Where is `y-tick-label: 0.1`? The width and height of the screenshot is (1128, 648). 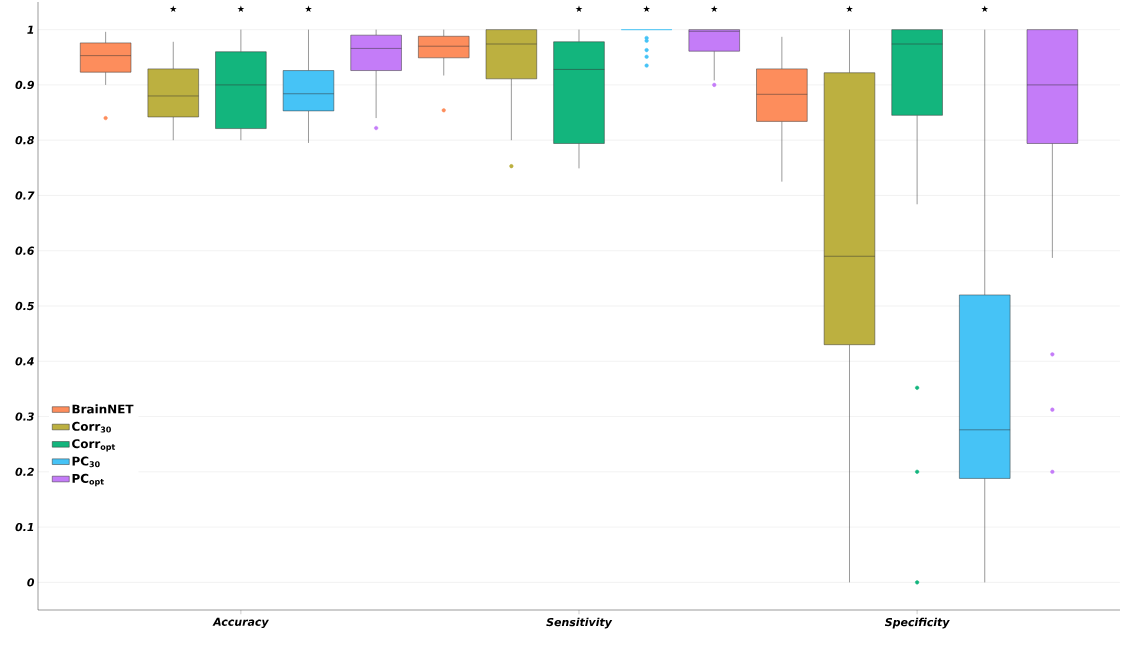
y-tick-label: 0.1 is located at coordinates (24, 527).